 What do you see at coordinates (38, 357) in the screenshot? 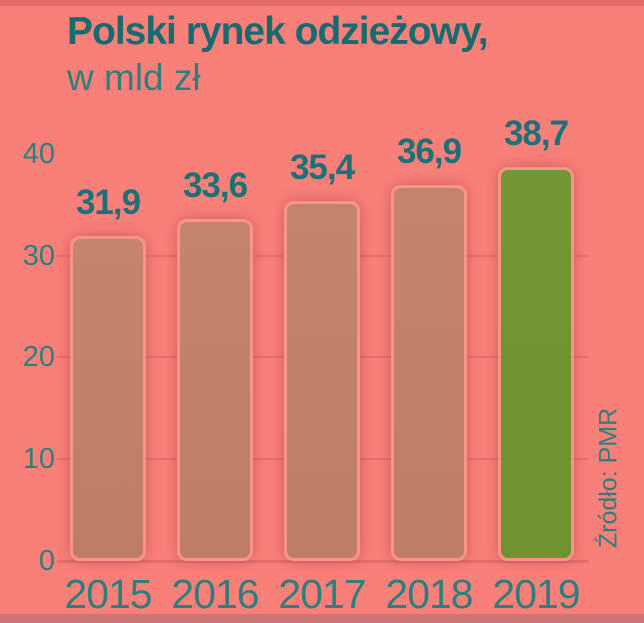
I see `y-axis-label-20: 20` at bounding box center [38, 357].